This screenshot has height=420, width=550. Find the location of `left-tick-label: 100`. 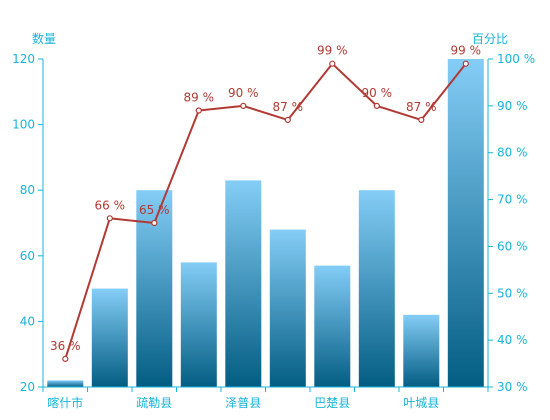

left-tick-label: 100 is located at coordinates (23, 125).